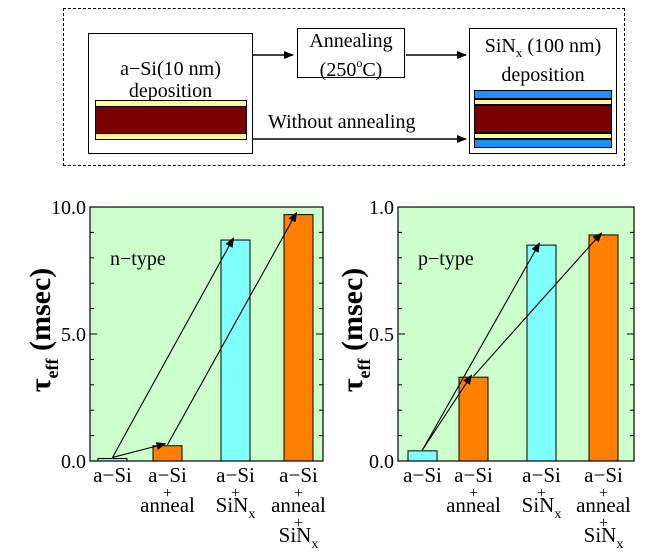  What do you see at coordinates (170, 91) in the screenshot?
I see `step1-line2: deposition` at bounding box center [170, 91].